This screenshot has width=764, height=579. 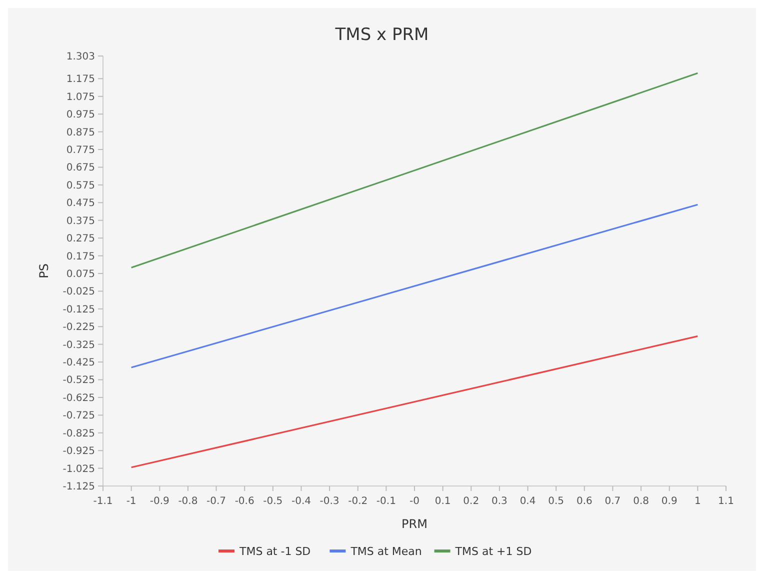 I want to click on y-tick-label: -0.625, so click(x=78, y=398).